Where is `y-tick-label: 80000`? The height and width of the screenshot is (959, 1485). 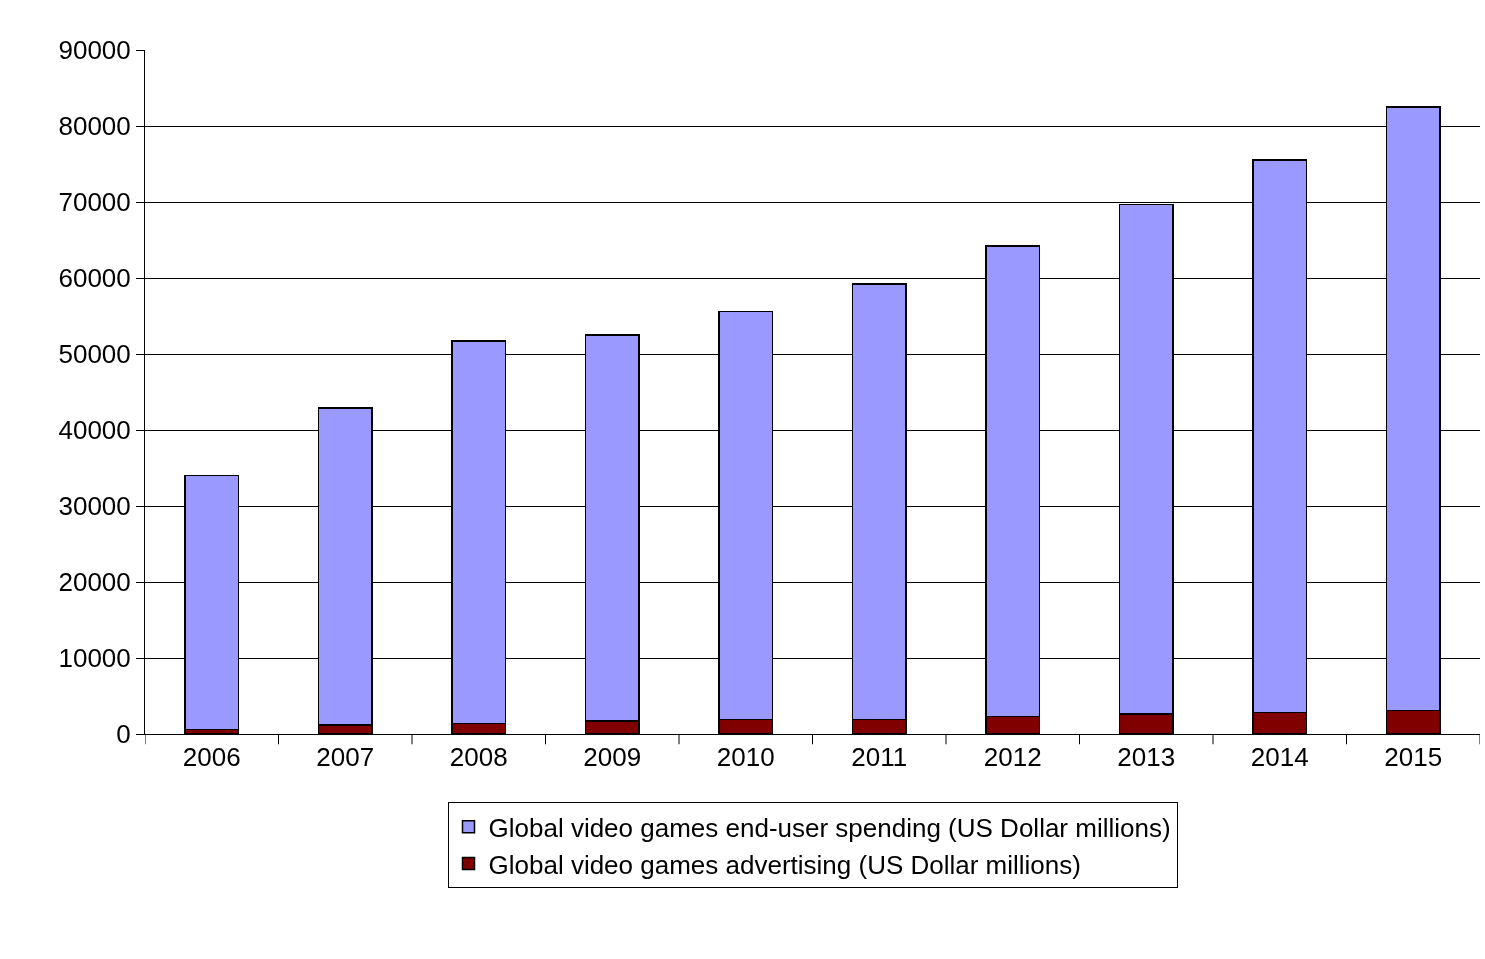 y-tick-label: 80000 is located at coordinates (94, 126).